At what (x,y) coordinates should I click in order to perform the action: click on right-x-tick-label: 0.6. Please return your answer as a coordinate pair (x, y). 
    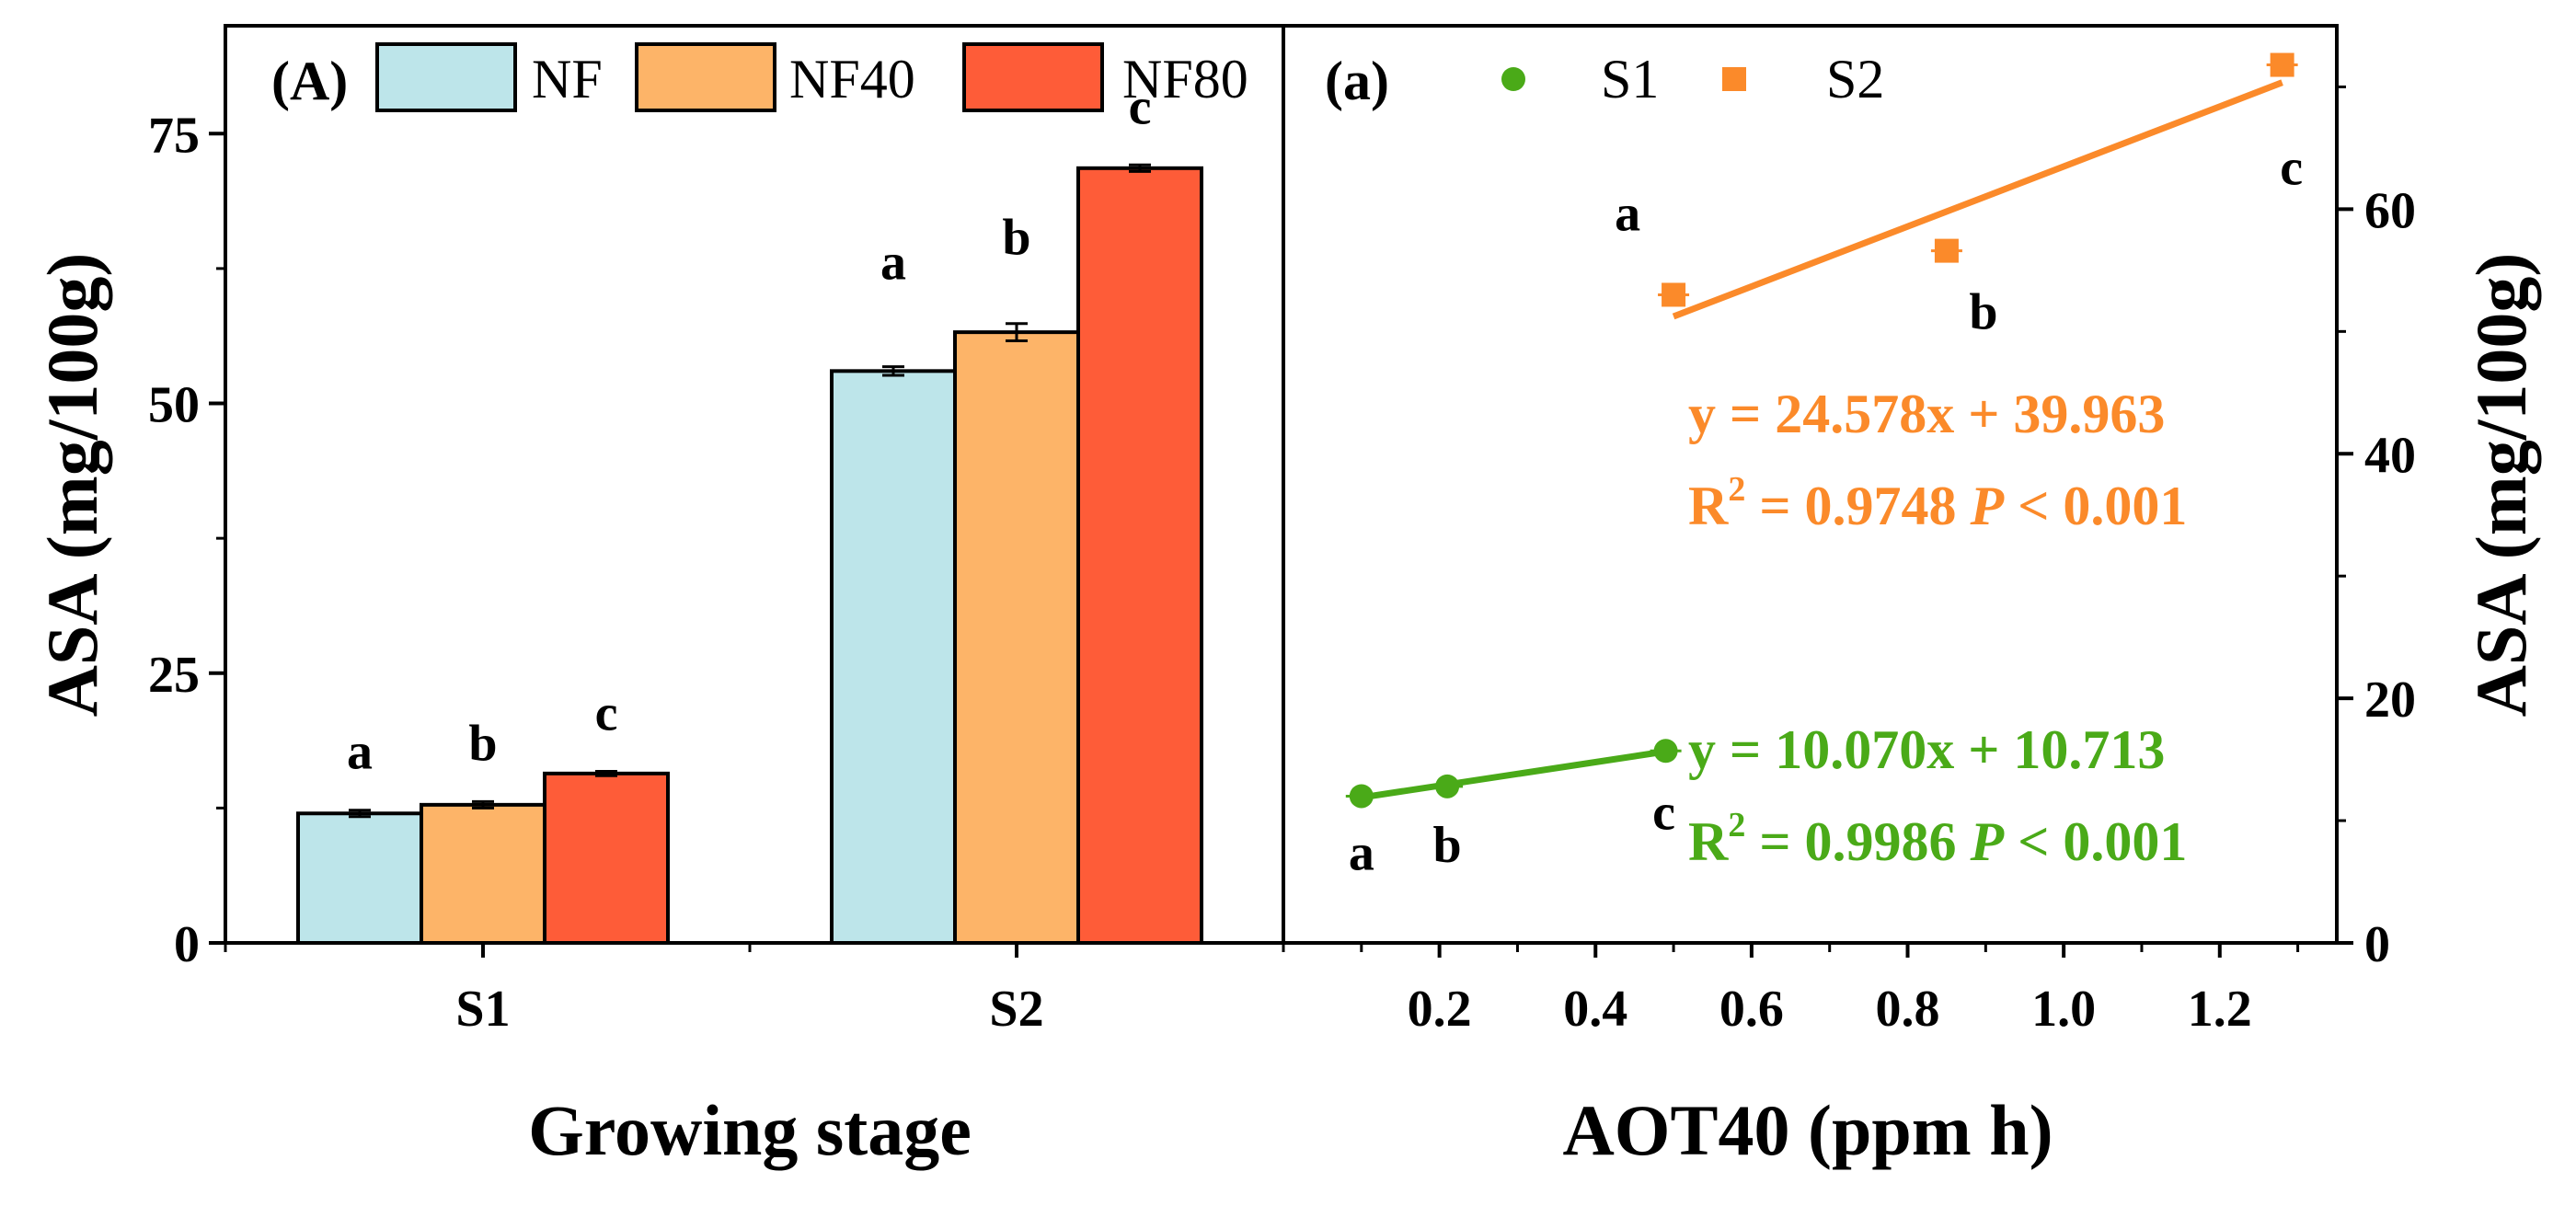
    Looking at the image, I should click on (1751, 1009).